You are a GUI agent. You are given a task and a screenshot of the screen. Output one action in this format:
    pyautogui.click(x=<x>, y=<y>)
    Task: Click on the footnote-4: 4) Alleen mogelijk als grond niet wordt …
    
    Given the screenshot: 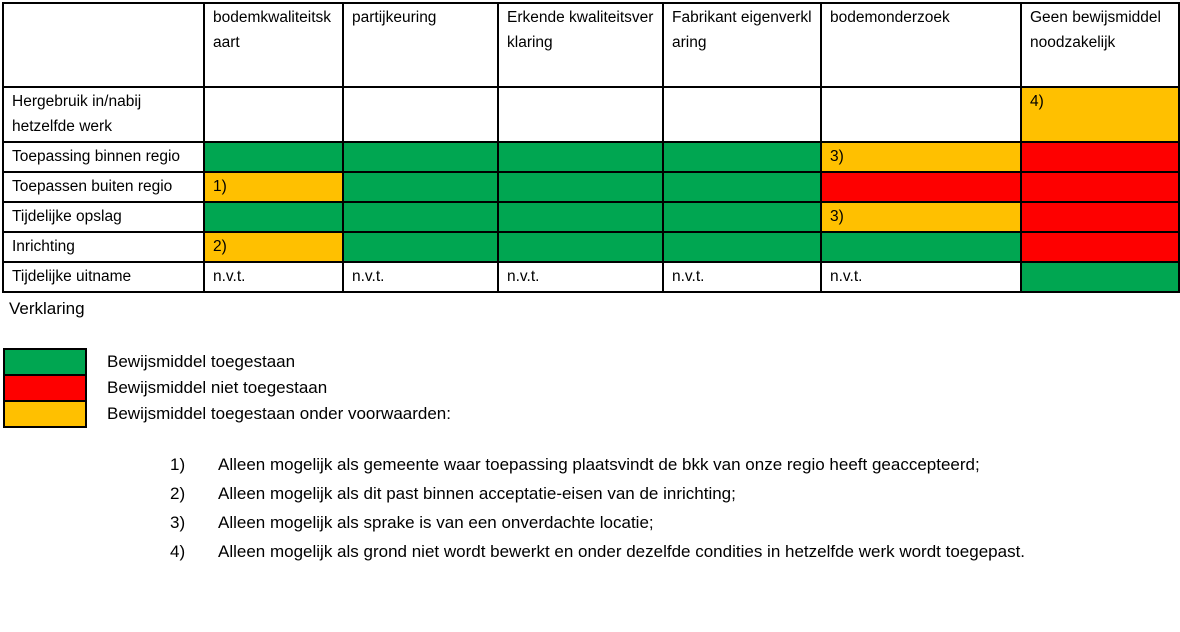 What is the action you would take?
    pyautogui.click(x=675, y=551)
    